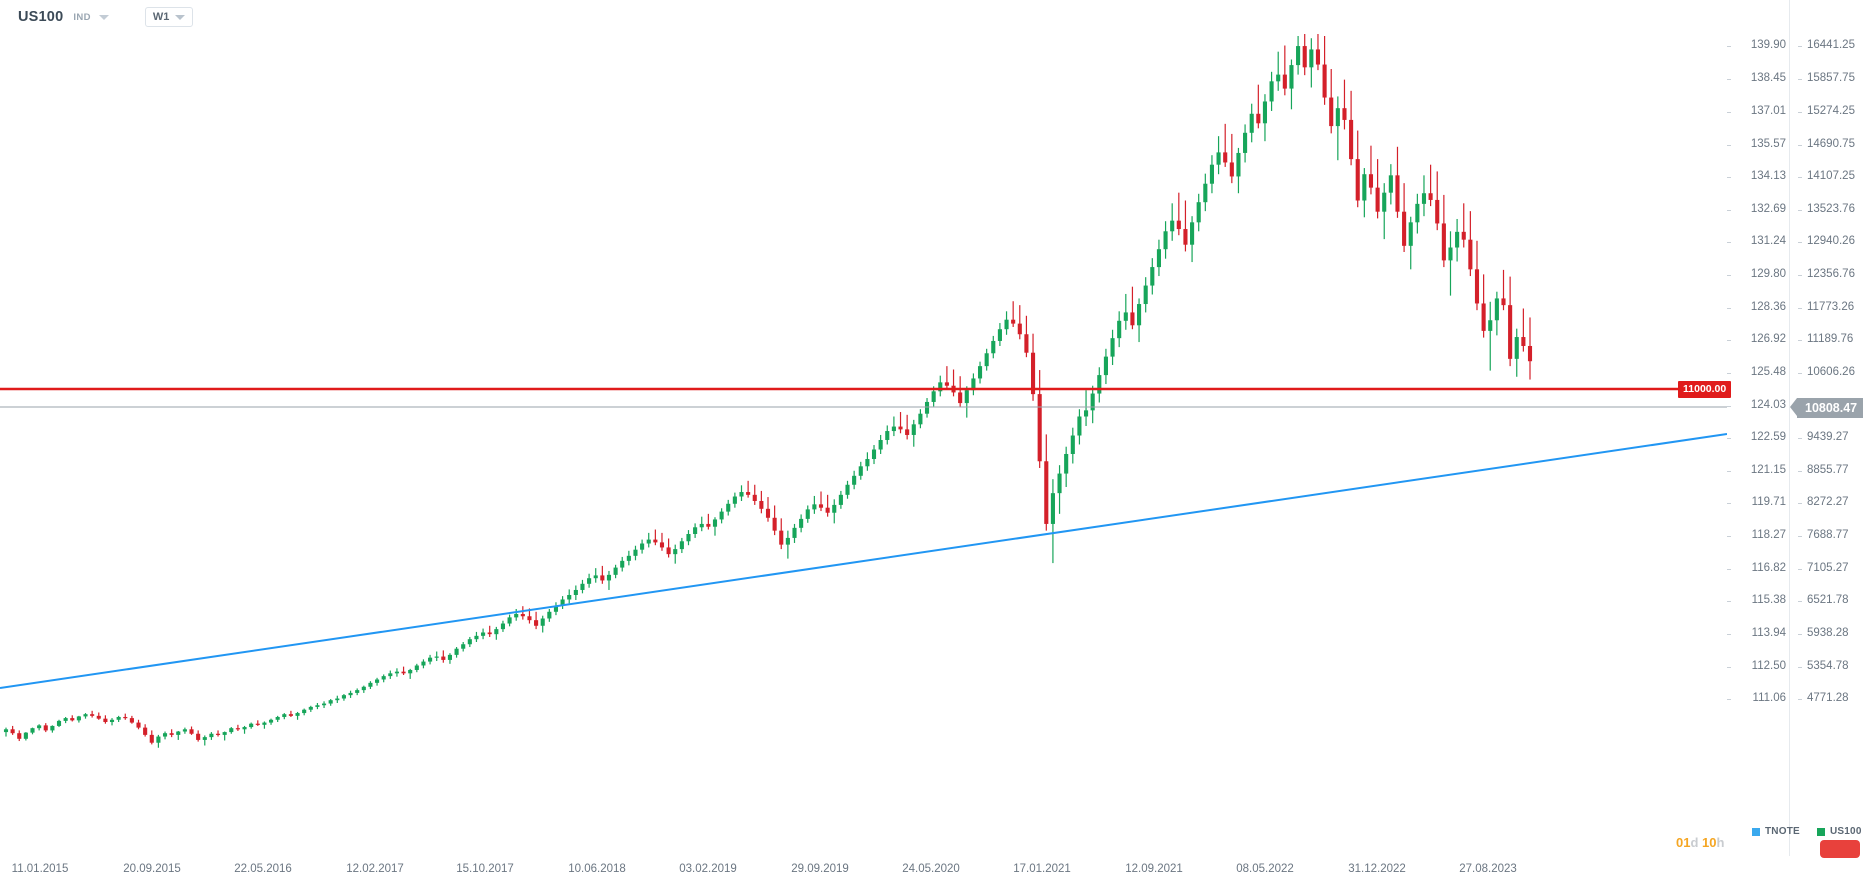  I want to click on axis-tick-label: 14107.25, so click(1831, 176).